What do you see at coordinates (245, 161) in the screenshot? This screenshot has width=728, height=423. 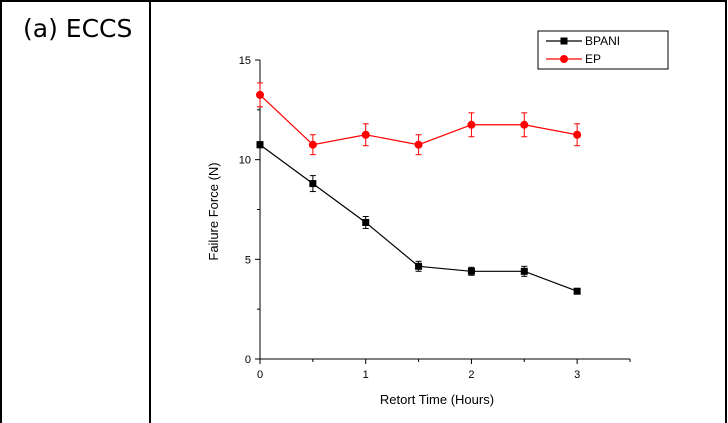 I see `y-tick-label: 10` at bounding box center [245, 161].